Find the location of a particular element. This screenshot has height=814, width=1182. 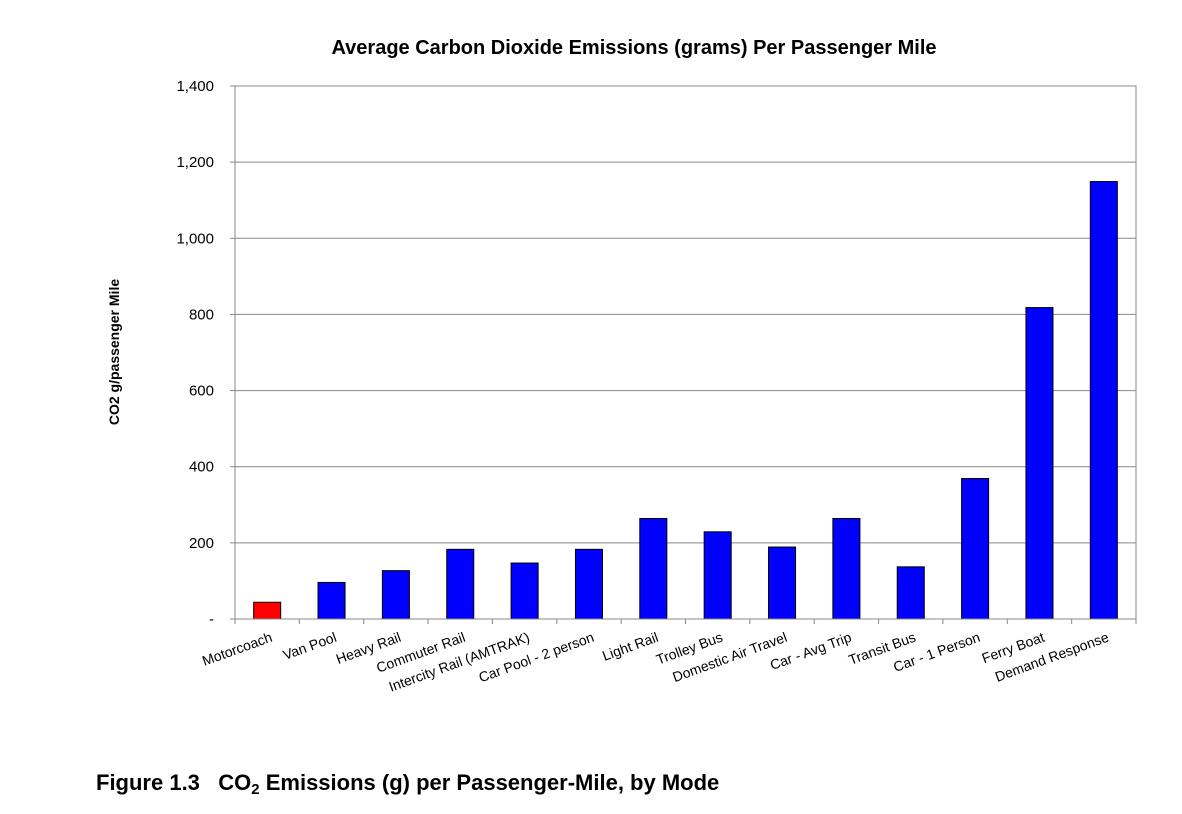

x-tick-label: Light Rail is located at coordinates (630, 646).